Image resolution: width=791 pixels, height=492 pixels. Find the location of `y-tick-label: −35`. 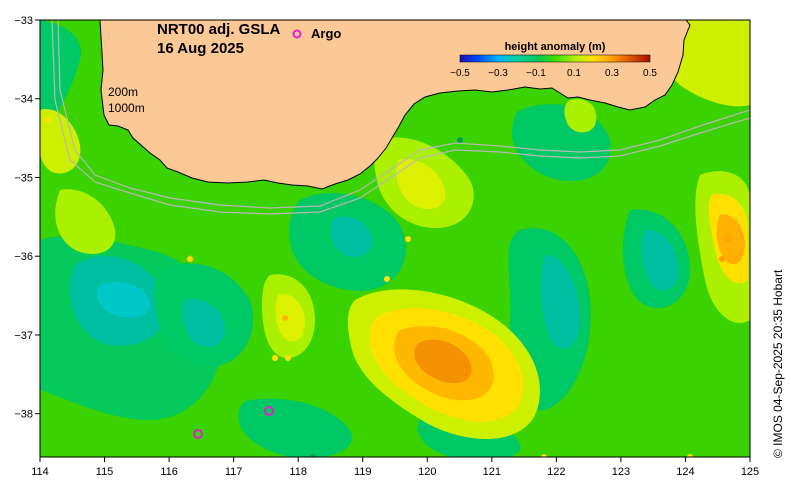

y-tick-label: −35 is located at coordinates (23, 178).